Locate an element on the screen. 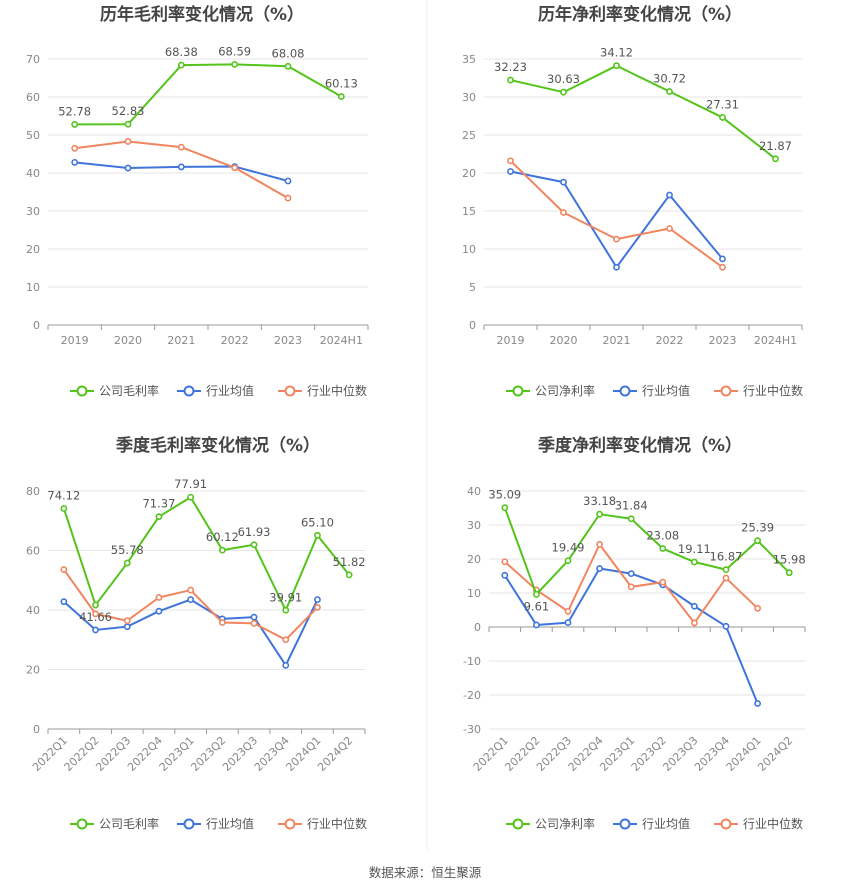 The height and width of the screenshot is (891, 850). y-tick-label: -20 is located at coordinates (472, 695).